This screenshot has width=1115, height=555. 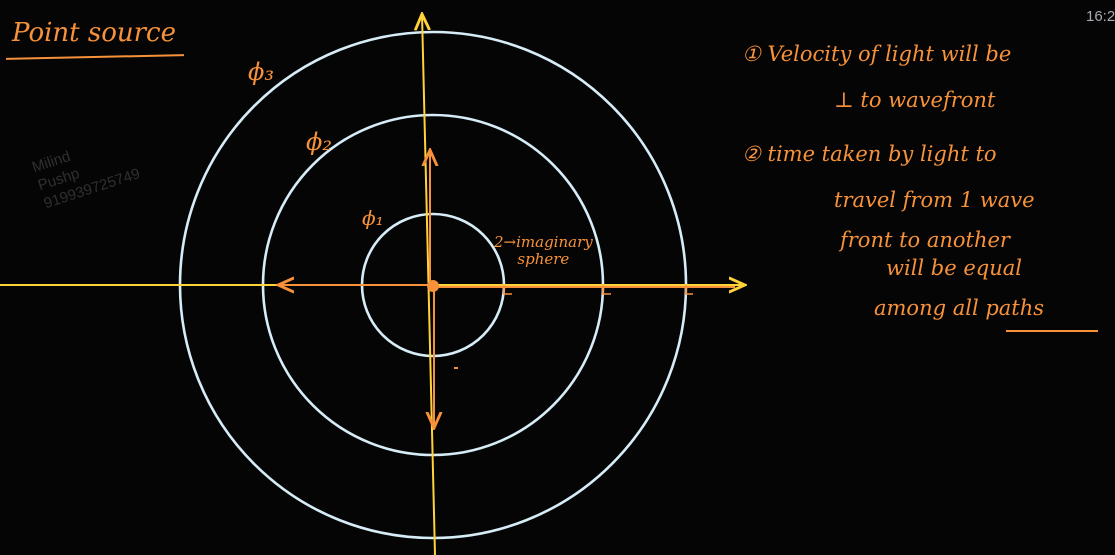 What do you see at coordinates (319, 142) in the screenshot?
I see `wavefront-label-2: ϕ₂` at bounding box center [319, 142].